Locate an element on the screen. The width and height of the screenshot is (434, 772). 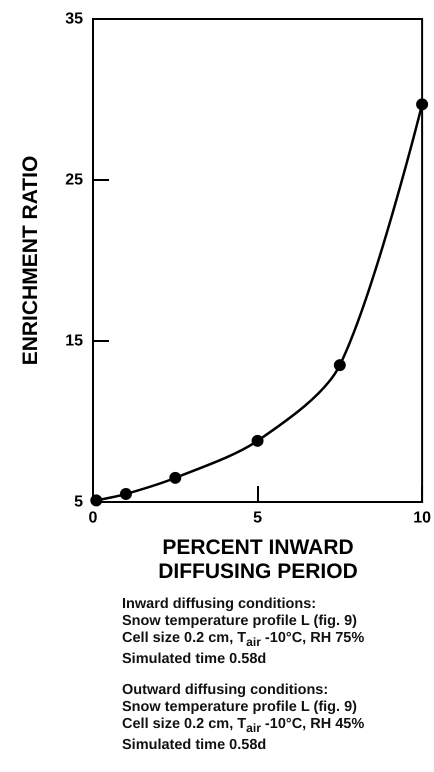
y-tick-label: 35 is located at coordinates (74, 19).